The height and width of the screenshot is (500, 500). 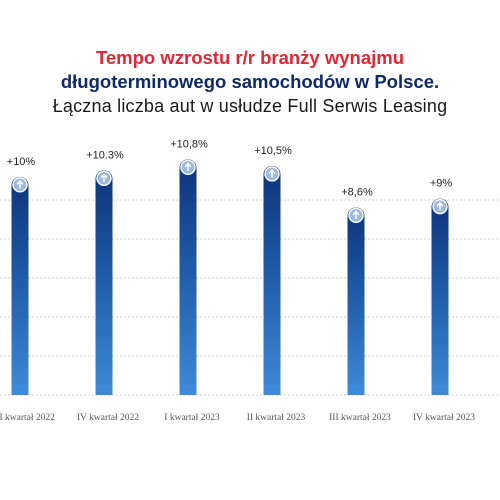 What do you see at coordinates (27, 418) in the screenshot?
I see `category-label: III kwartał 2022` at bounding box center [27, 418].